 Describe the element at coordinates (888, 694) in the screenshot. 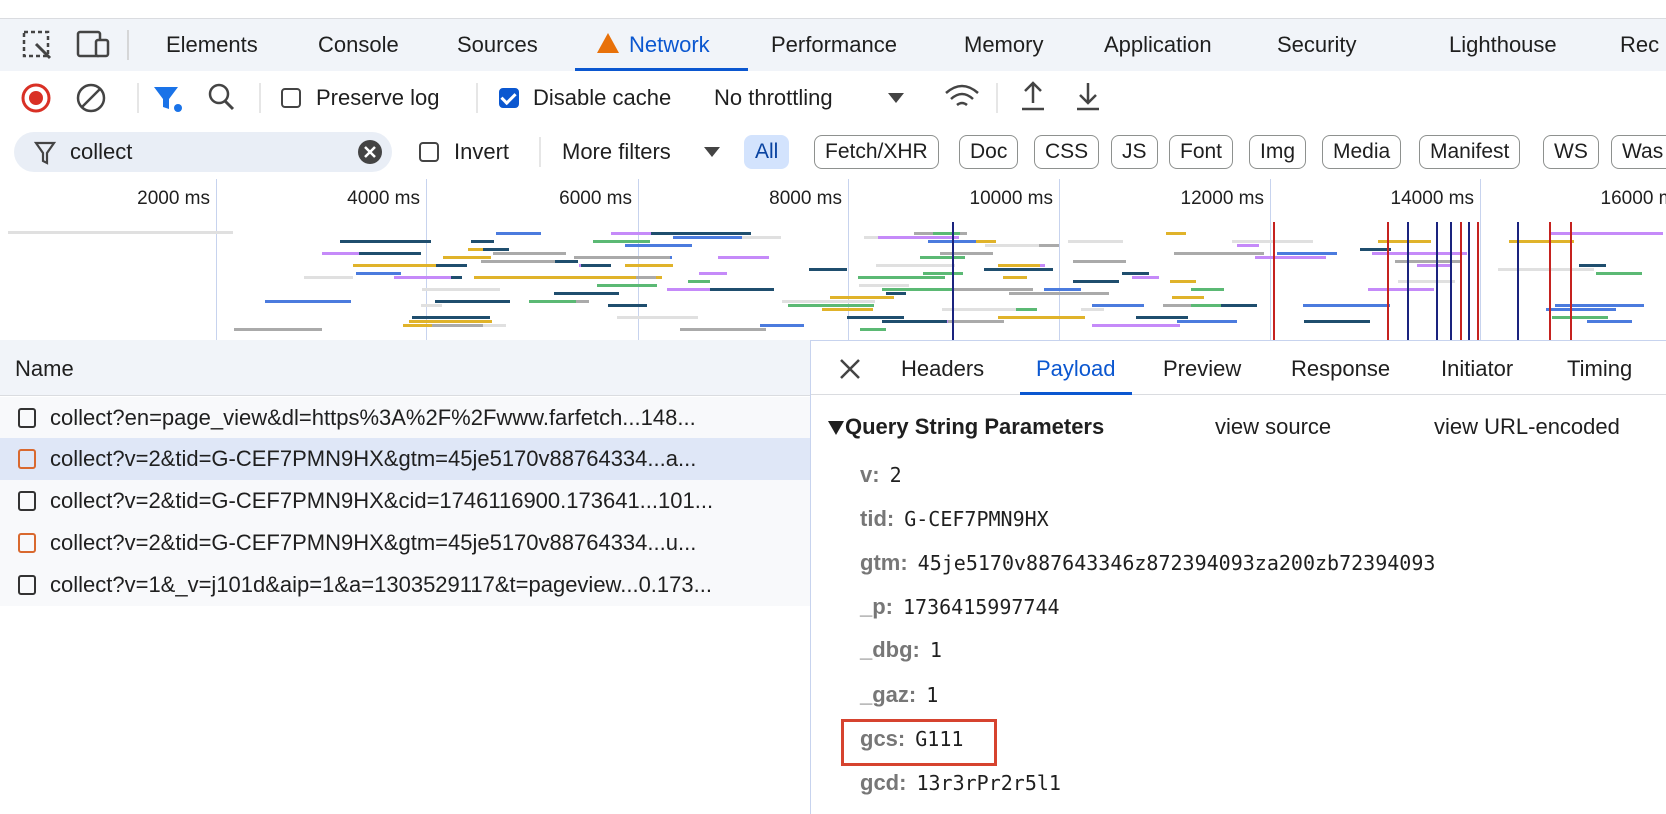

I see `param-key: _gaz:` at that location.